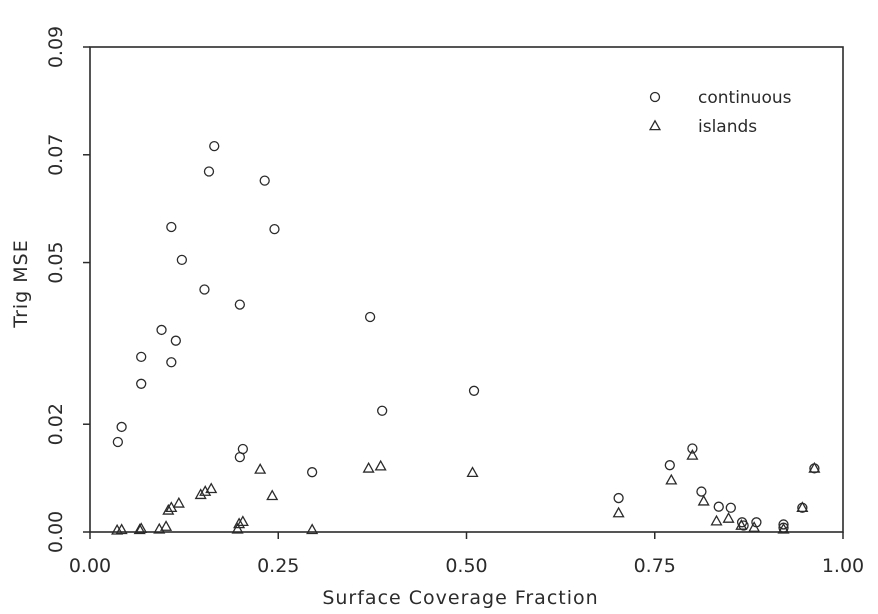 This screenshot has width=878, height=614. I want to click on x-axis-title: Surface Coverage Fraction, so click(460, 598).